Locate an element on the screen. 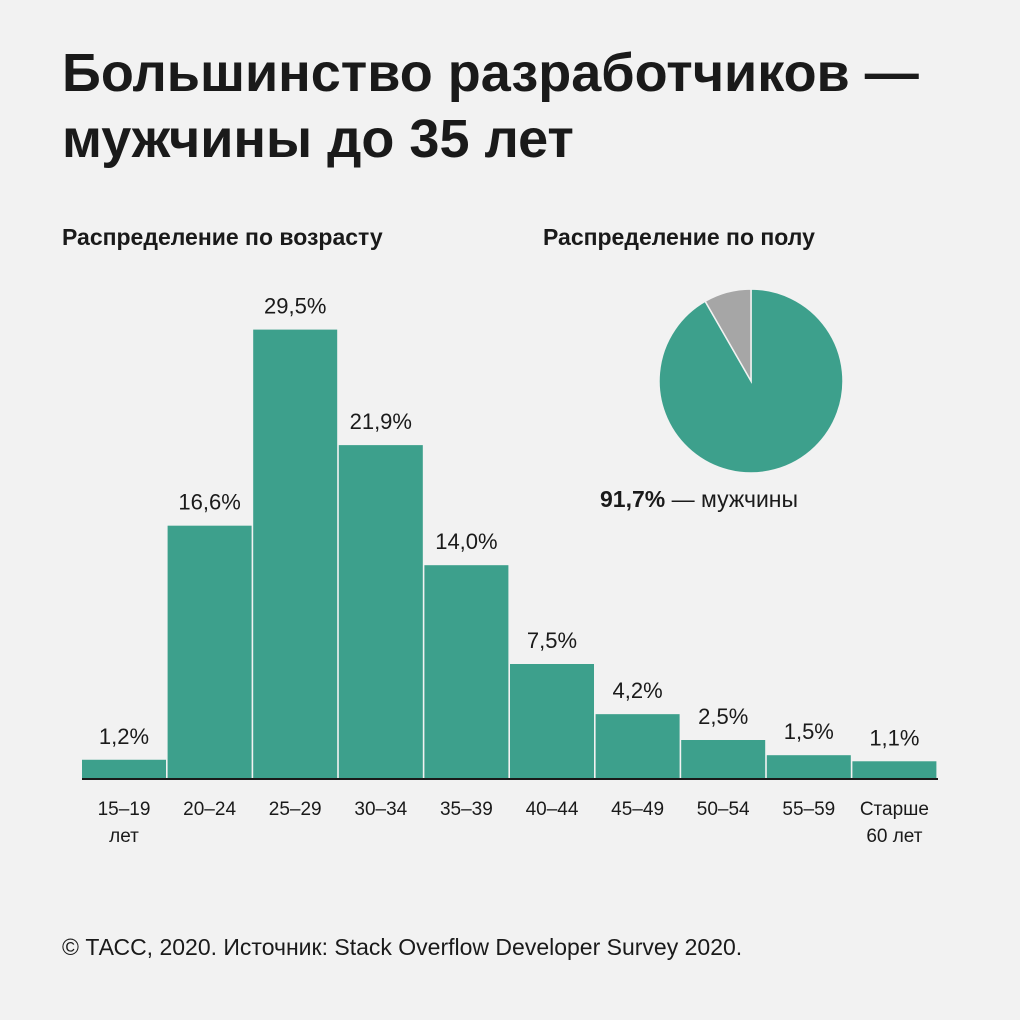 This screenshot has width=1020, height=1020. category-label-line: 45–49 is located at coordinates (638, 809).